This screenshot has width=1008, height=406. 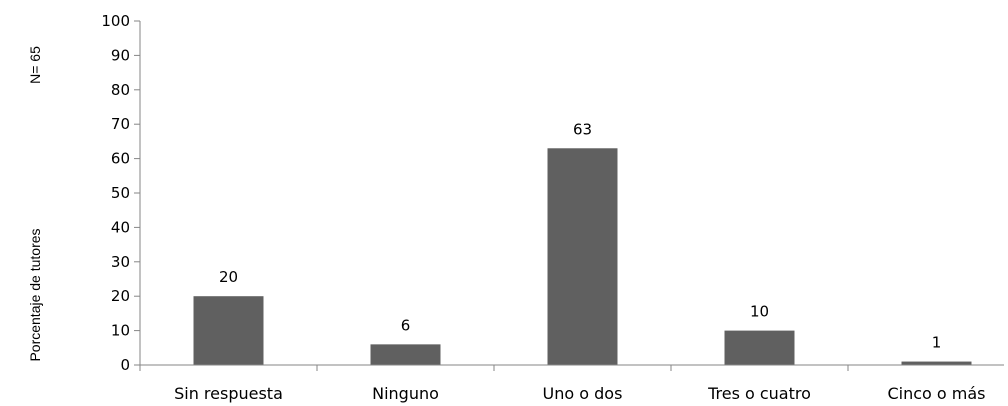 I want to click on x-tick-label: Cinco o más, so click(x=936, y=393).